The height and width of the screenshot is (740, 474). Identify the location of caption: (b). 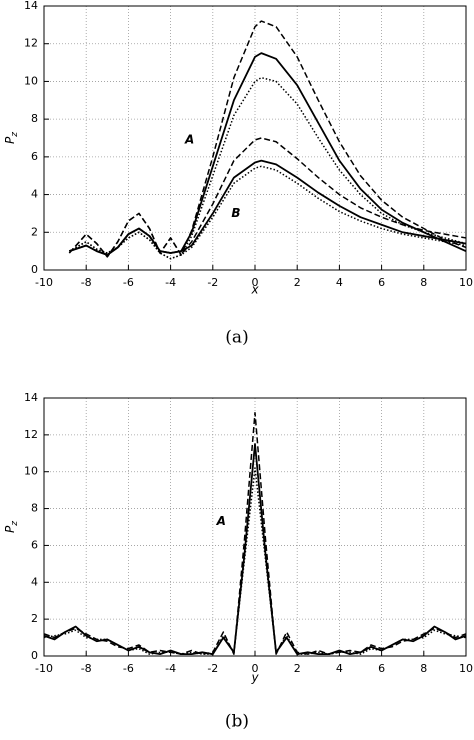
(237, 722).